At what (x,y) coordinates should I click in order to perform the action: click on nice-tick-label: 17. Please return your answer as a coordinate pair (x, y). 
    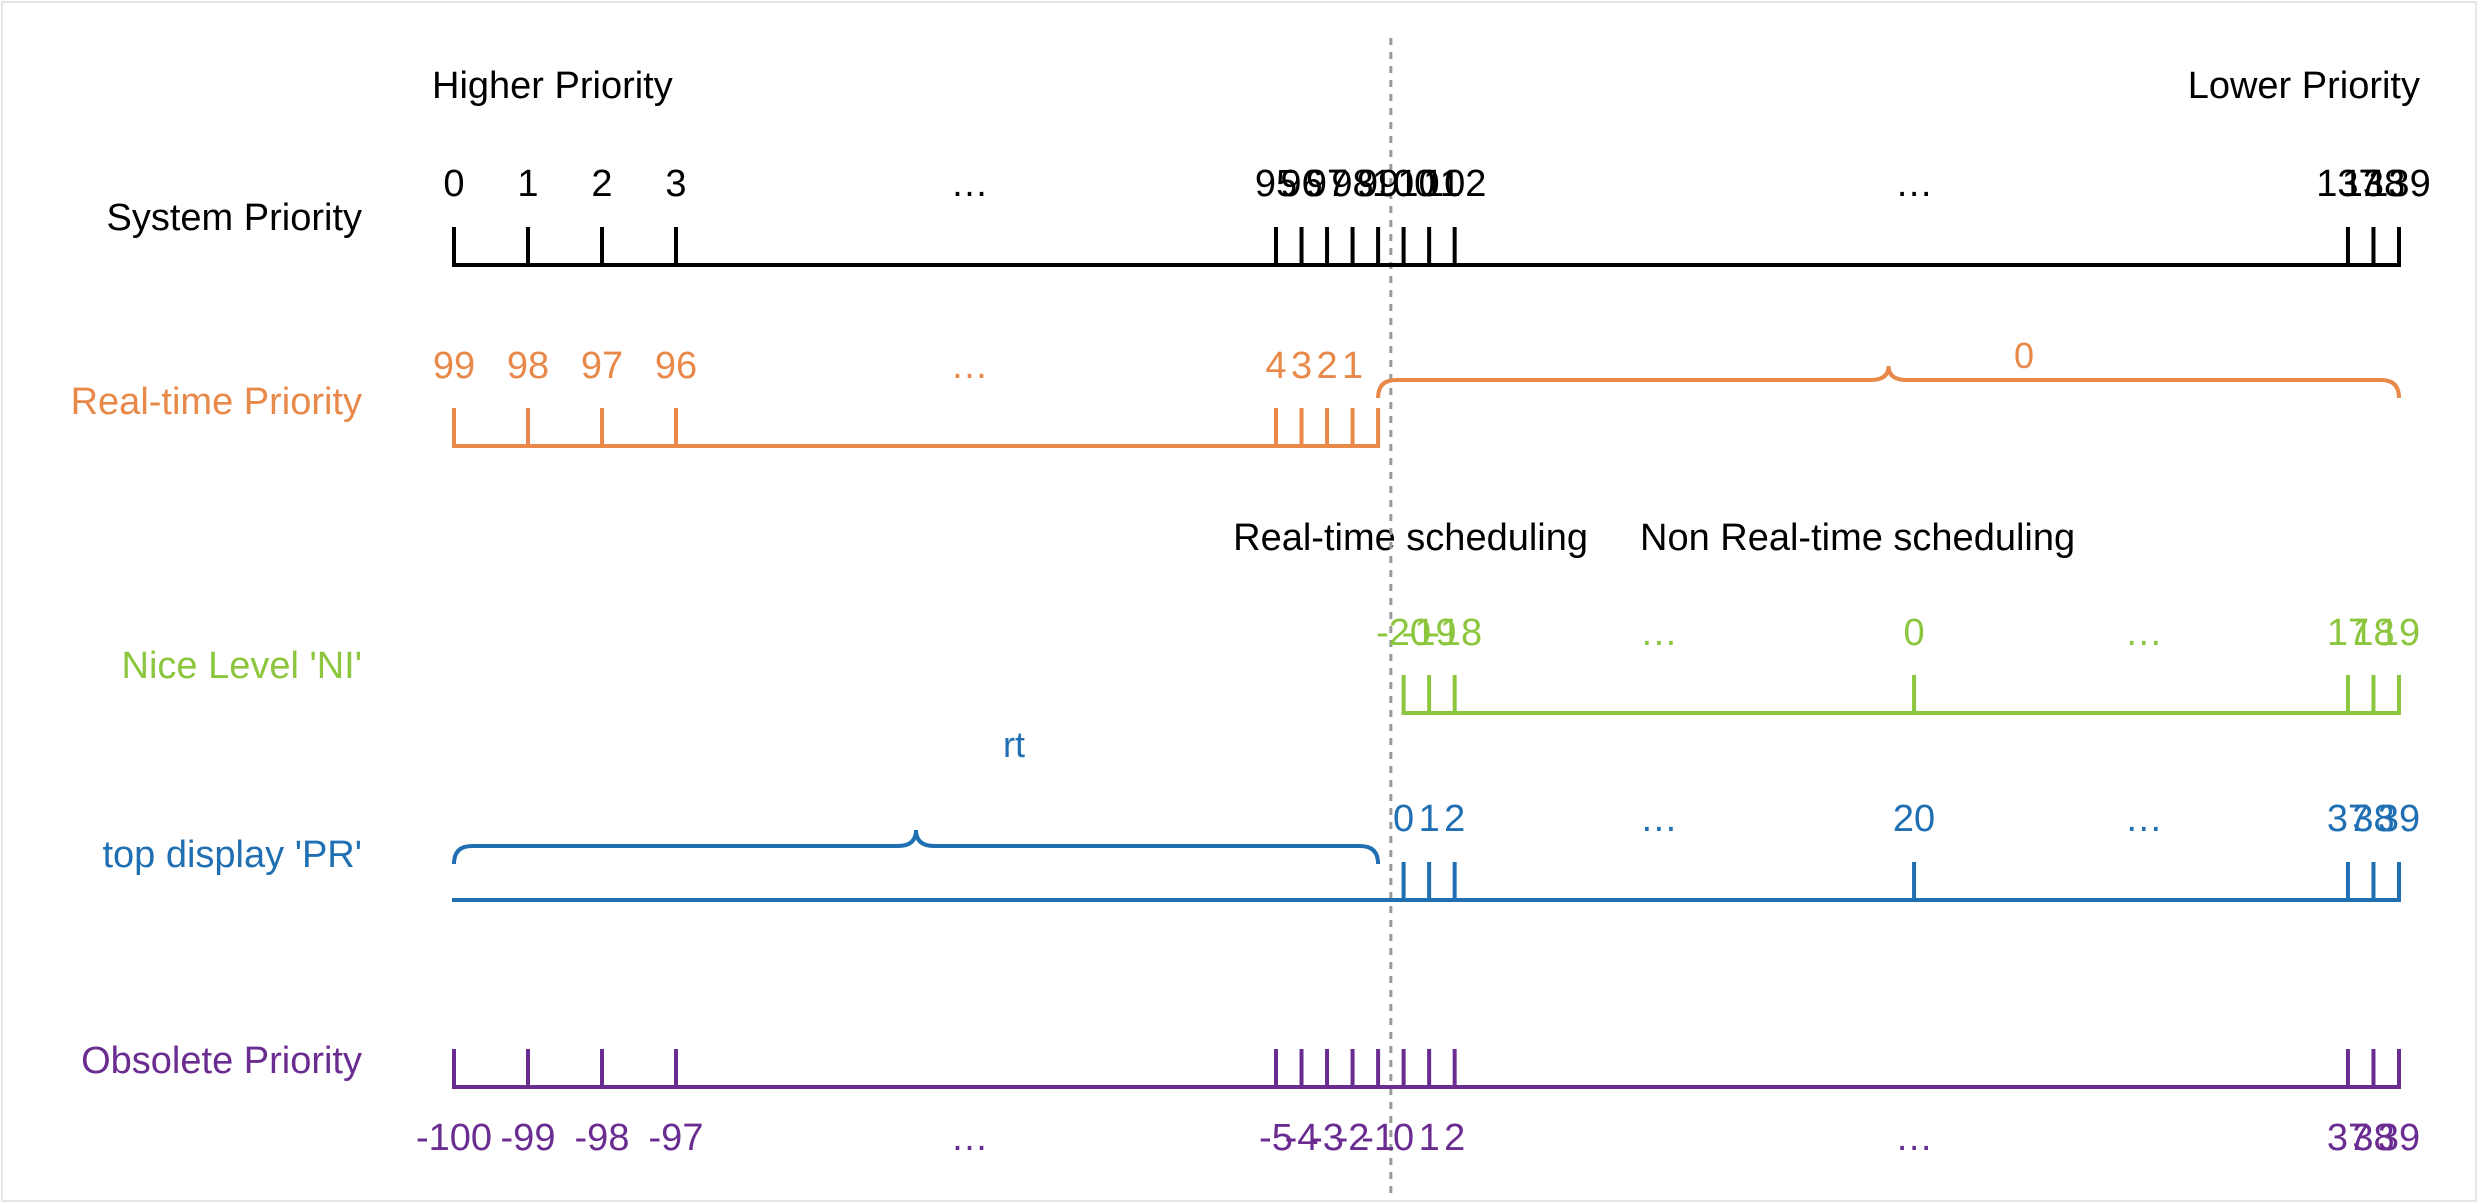
    Looking at the image, I should click on (2348, 633).